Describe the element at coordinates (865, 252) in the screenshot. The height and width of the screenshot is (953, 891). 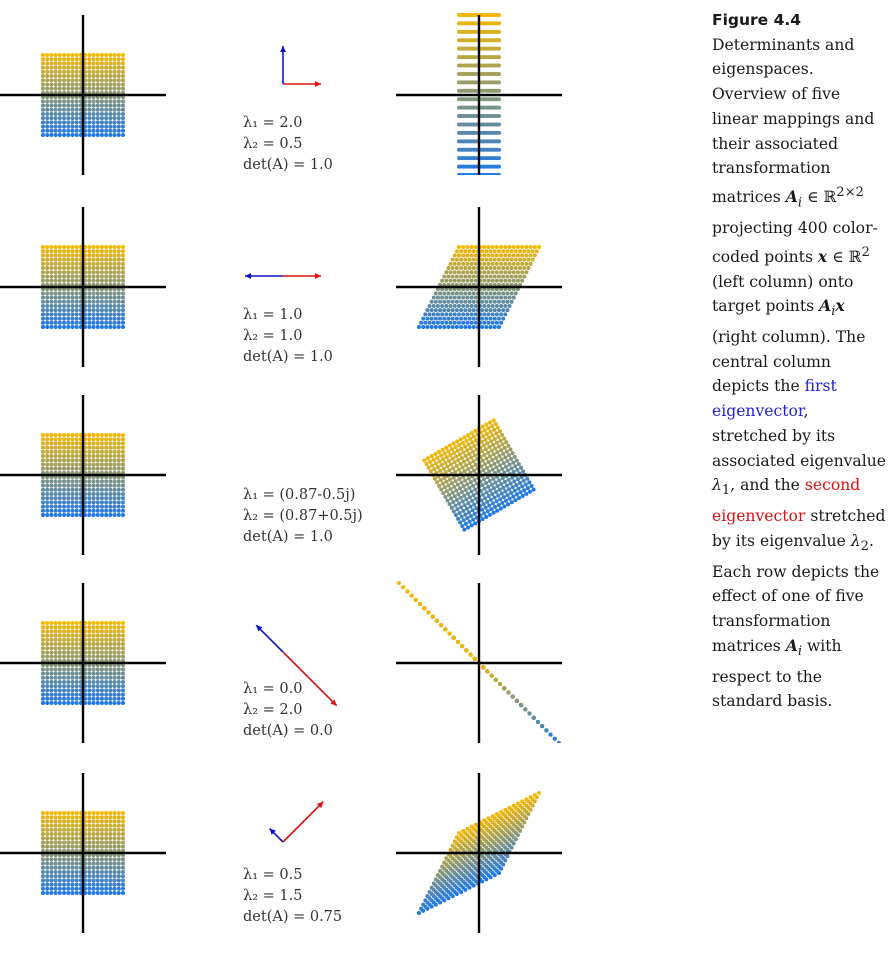
I see `caption-math: 2` at that location.